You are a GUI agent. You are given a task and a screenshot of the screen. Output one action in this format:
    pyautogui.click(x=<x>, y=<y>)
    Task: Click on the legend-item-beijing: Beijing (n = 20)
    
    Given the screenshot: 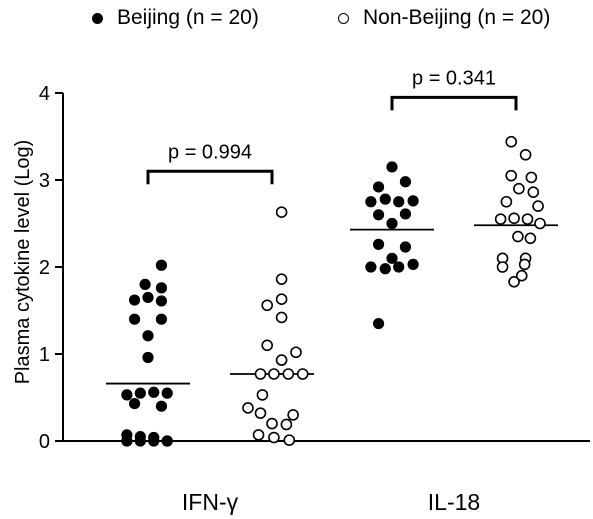 What is the action you would take?
    pyautogui.click(x=175, y=18)
    